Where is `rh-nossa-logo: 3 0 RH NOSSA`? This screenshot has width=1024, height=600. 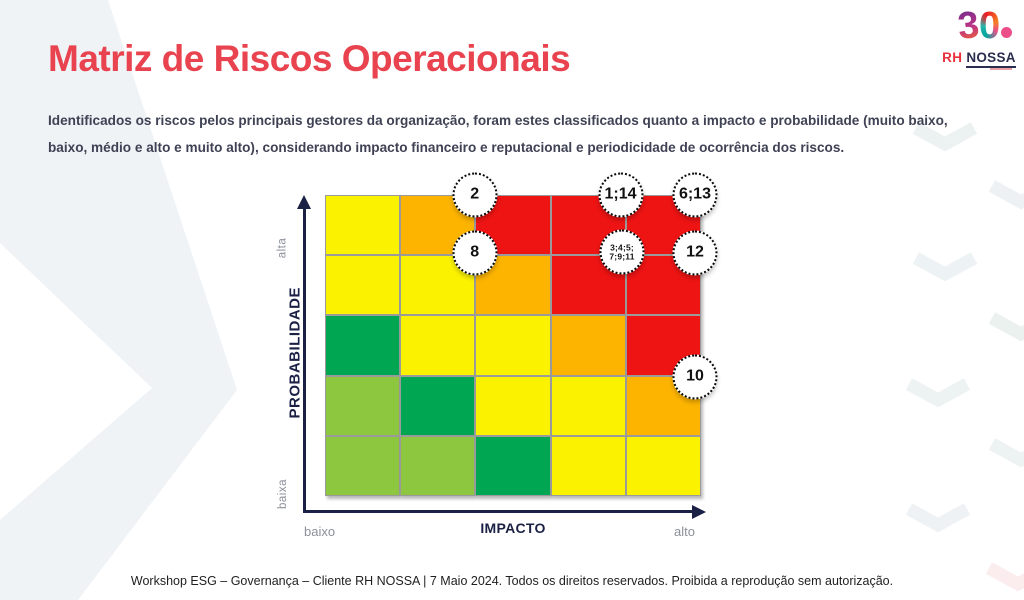
rh-nossa-logo: 3 0 RH NOSSA is located at coordinates (979, 37).